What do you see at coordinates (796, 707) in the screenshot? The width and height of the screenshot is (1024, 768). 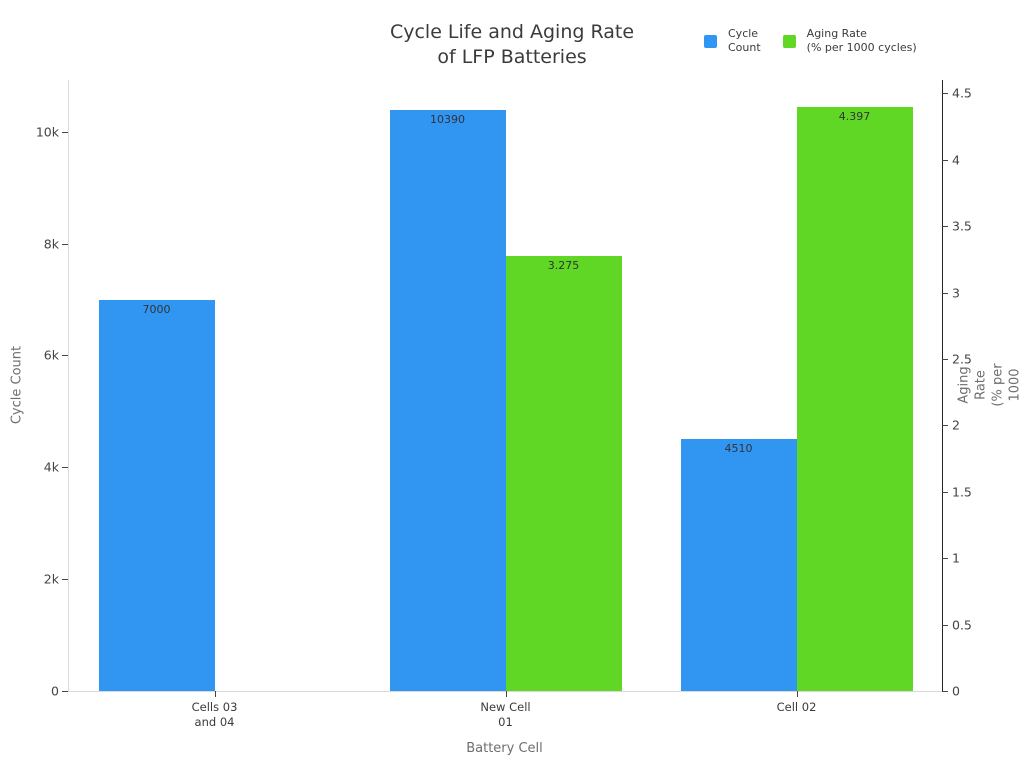 I see `x-axis-tick-label-cell-02: Cell 02` at bounding box center [796, 707].